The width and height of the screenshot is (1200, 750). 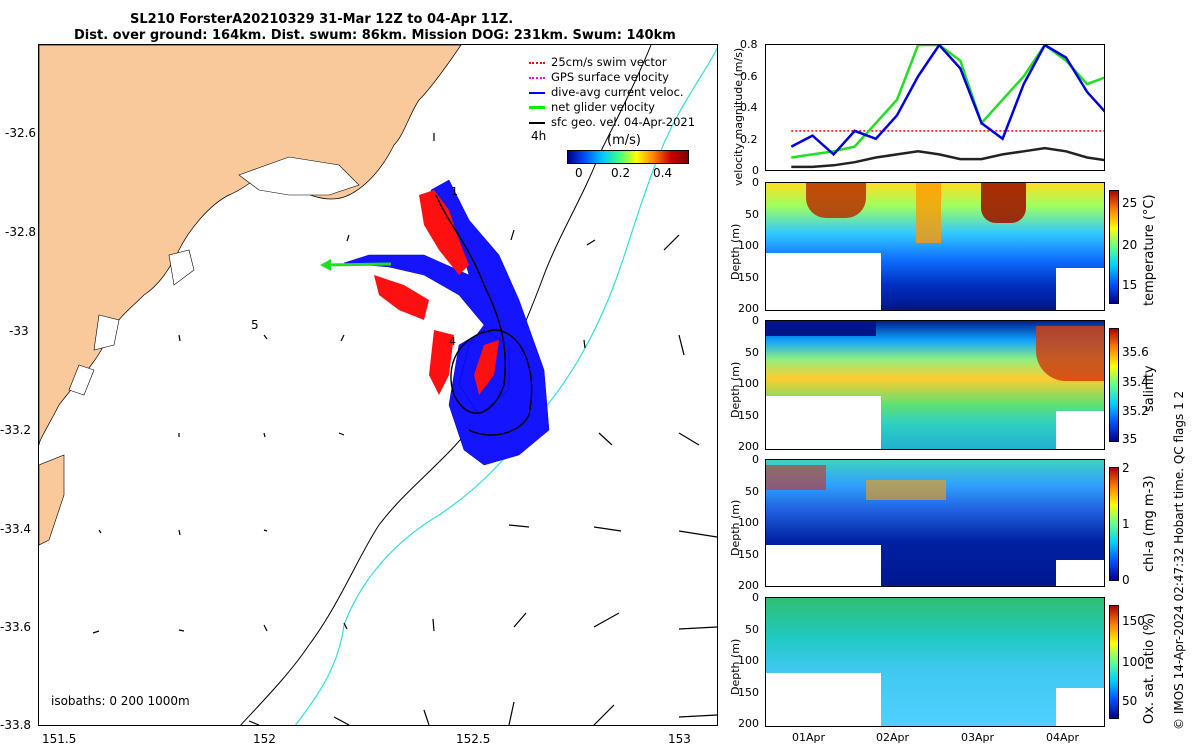 What do you see at coordinates (59, 739) in the screenshot?
I see `map-xtick: 151.5` at bounding box center [59, 739].